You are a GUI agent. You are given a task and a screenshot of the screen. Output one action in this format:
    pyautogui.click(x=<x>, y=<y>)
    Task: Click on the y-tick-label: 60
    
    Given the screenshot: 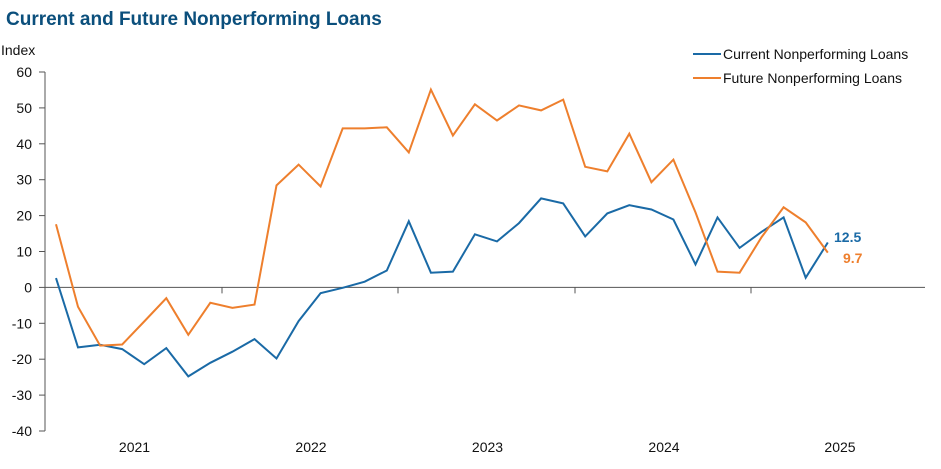 What is the action you would take?
    pyautogui.click(x=24, y=72)
    